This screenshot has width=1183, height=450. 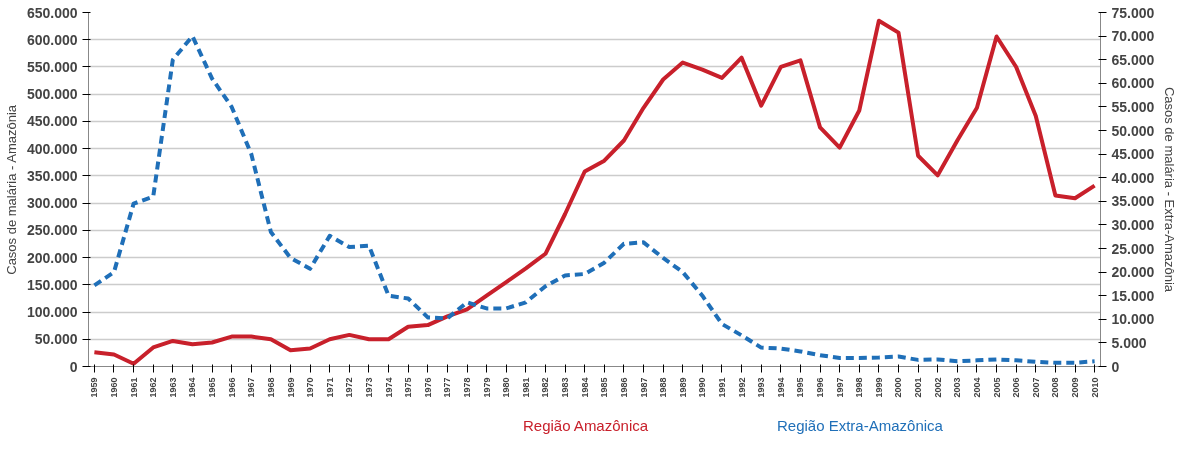 I want to click on x-tick-label: 2006, so click(x=1016, y=387).